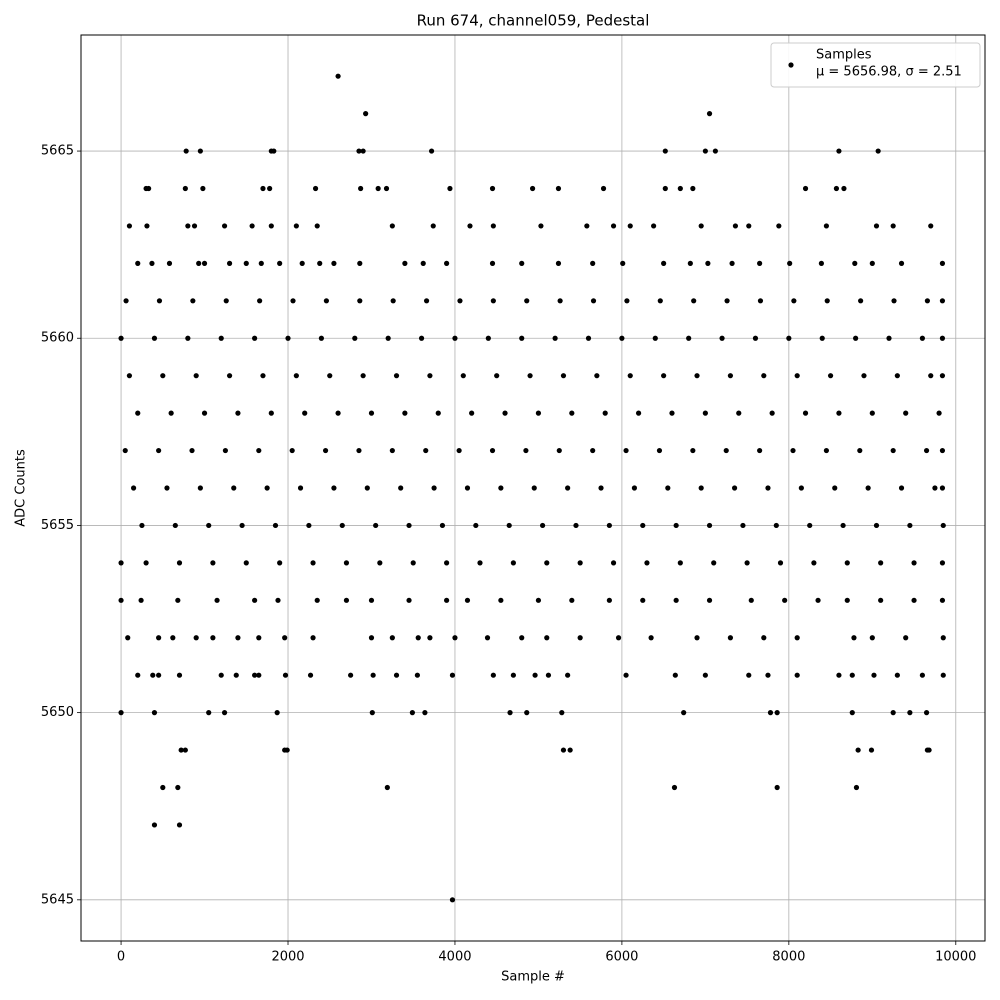  I want to click on legend-box, so click(875, 65).